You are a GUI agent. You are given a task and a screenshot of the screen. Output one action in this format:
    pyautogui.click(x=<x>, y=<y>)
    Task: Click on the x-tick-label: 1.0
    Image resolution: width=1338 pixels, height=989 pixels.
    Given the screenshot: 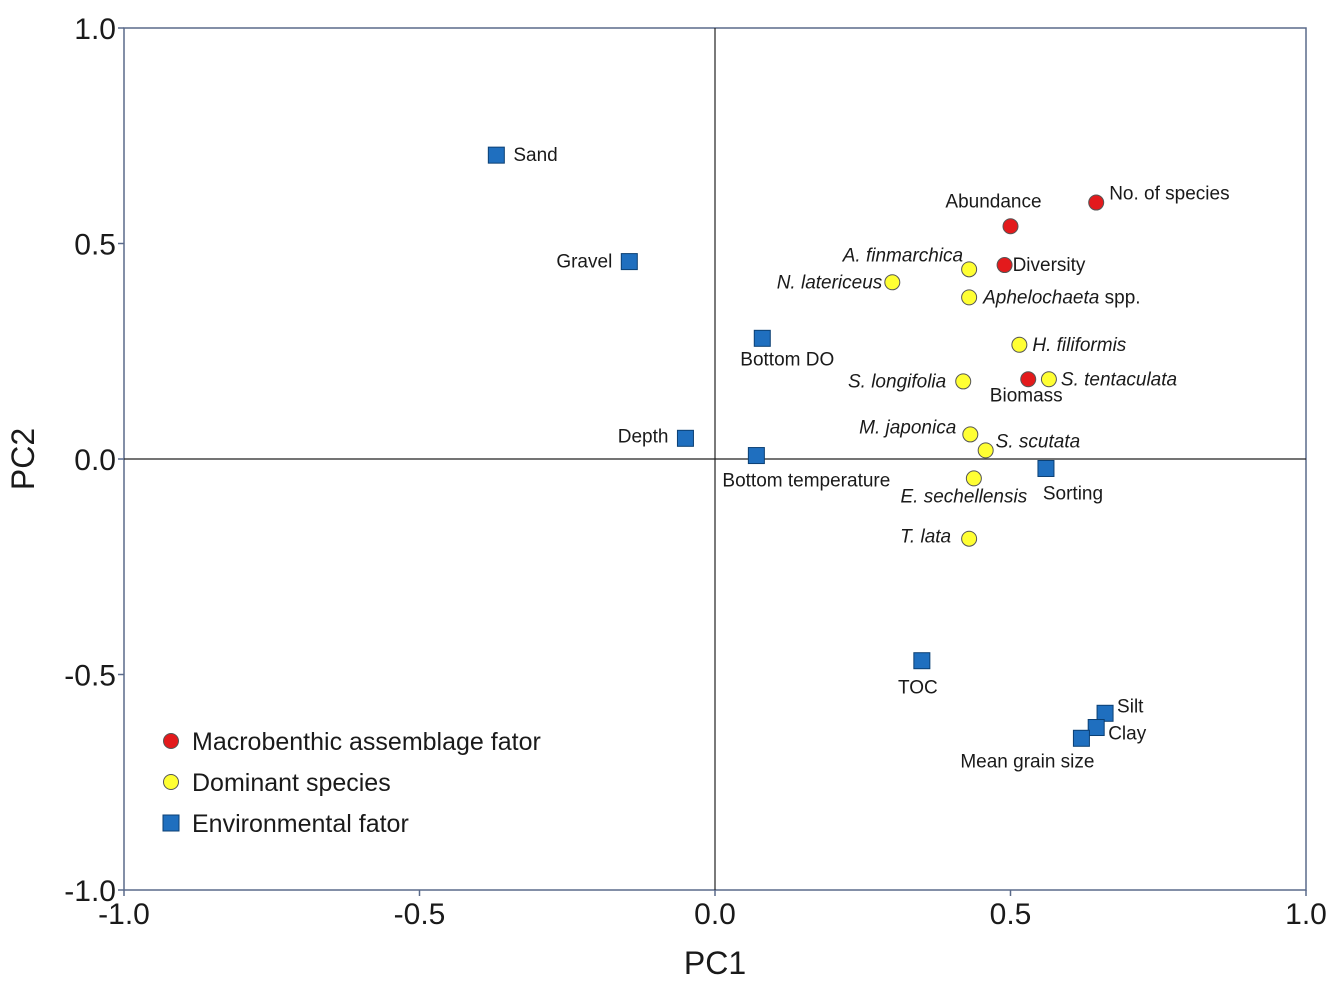 What is the action you would take?
    pyautogui.click(x=1306, y=914)
    